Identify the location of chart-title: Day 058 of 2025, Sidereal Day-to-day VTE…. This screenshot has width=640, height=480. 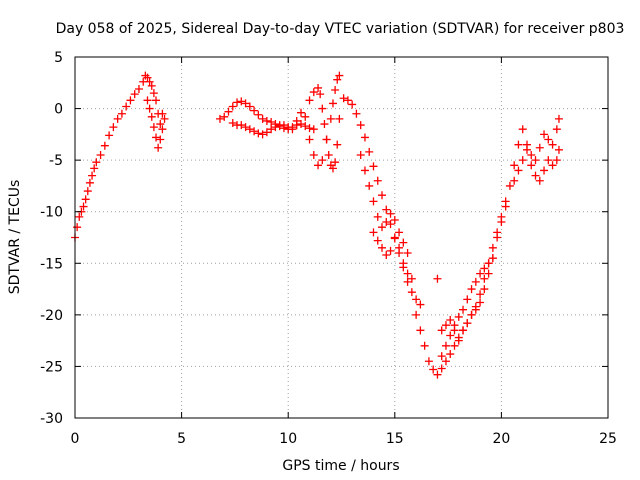
(340, 29).